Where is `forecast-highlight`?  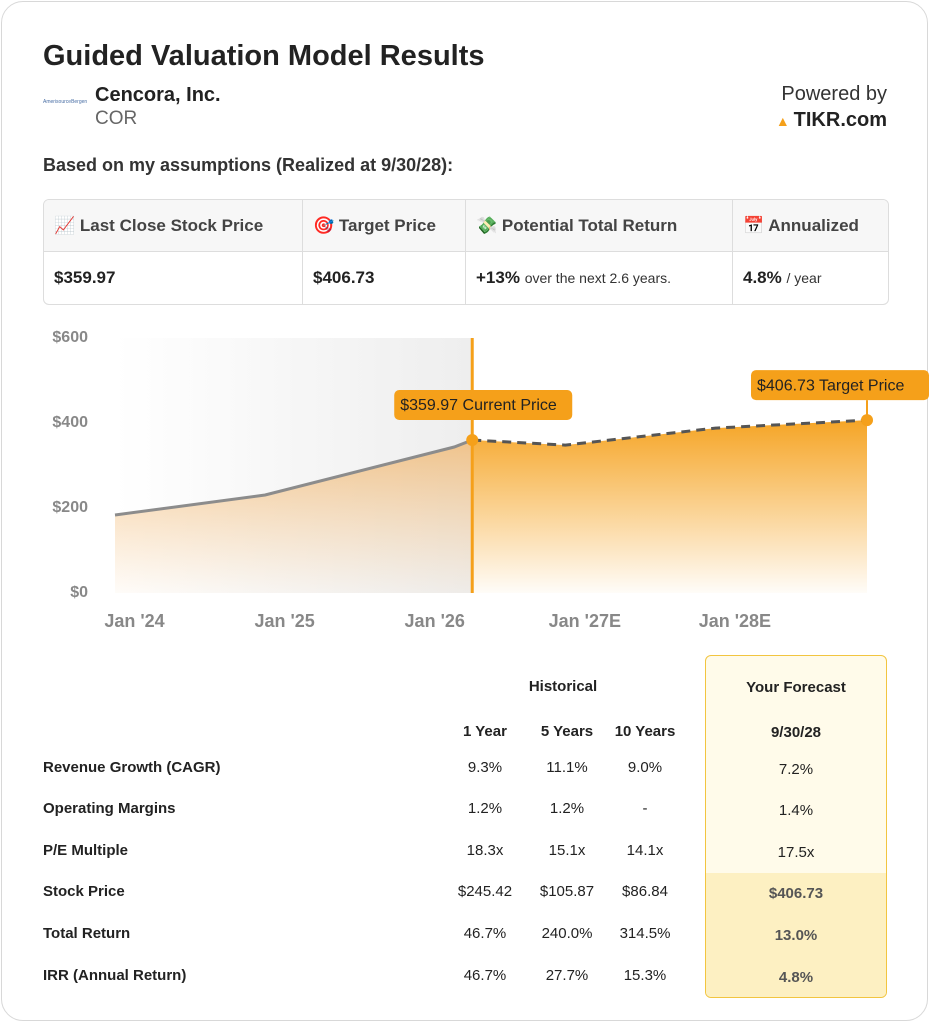
forecast-highlight is located at coordinates (796, 935).